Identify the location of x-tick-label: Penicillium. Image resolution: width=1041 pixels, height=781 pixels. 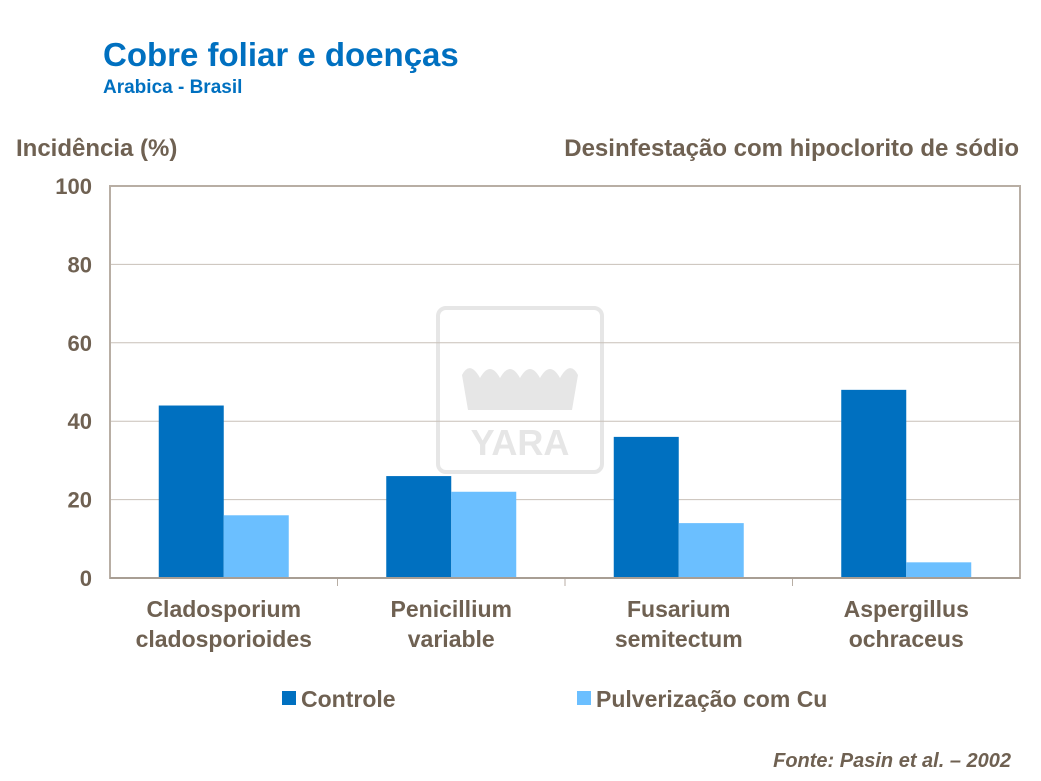
(451, 609).